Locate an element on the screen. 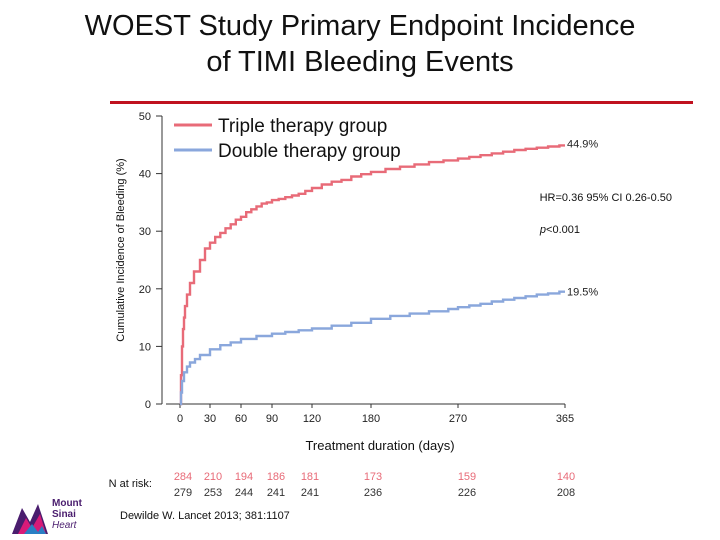  x-tick-label: 365 is located at coordinates (565, 419).